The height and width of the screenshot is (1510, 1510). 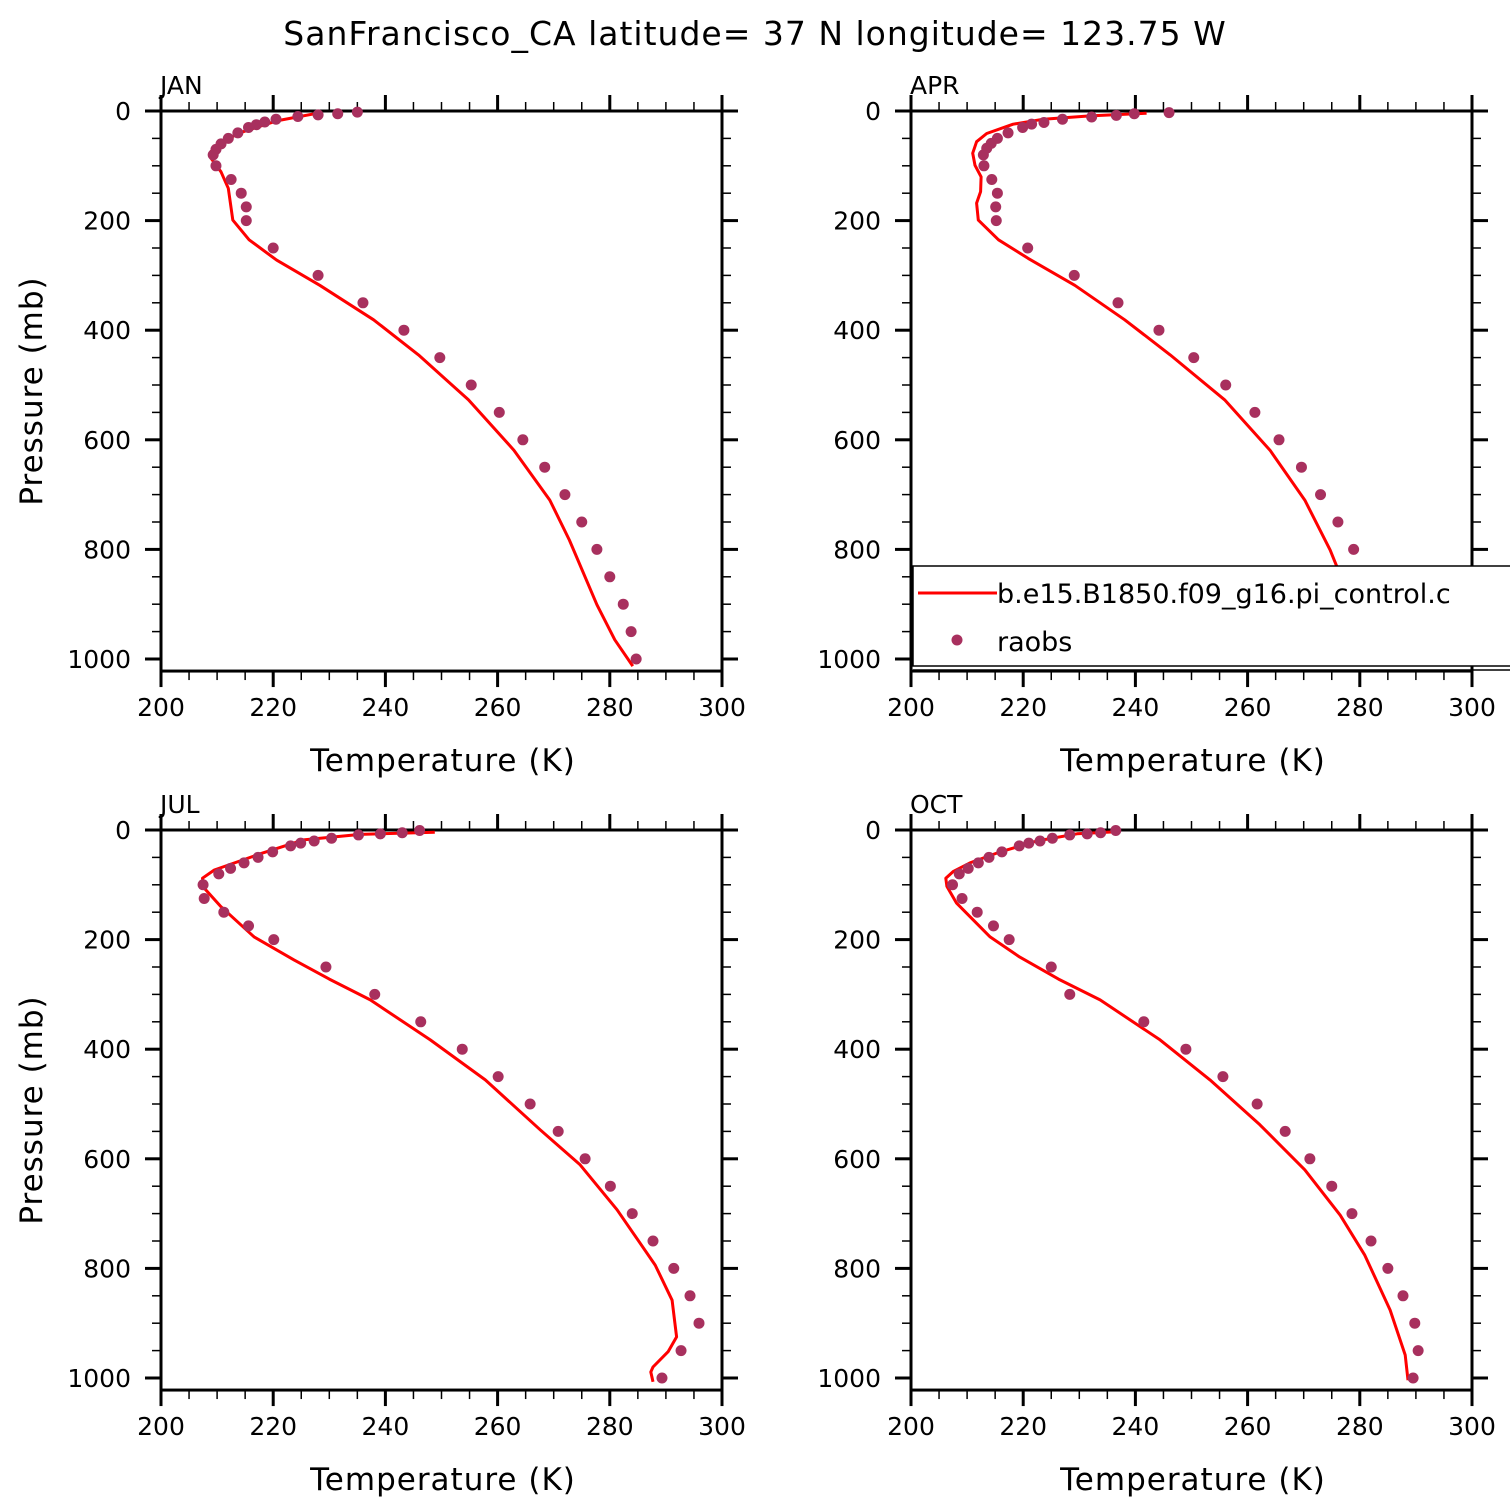 I want to click on legend-raobs-label: raobs, so click(x=1034, y=642).